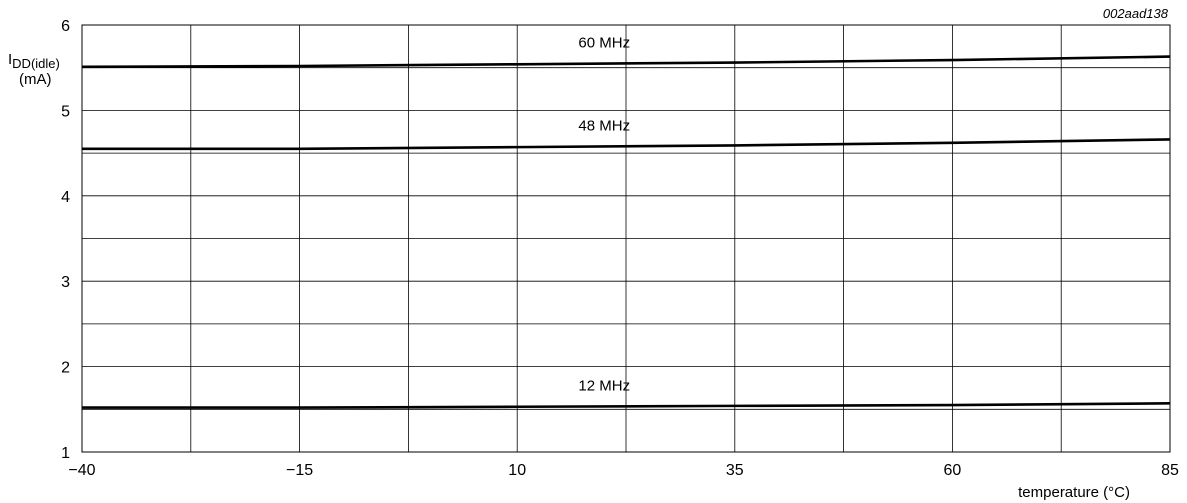  Describe the element at coordinates (735, 470) in the screenshot. I see `x-tick-label: 35` at that location.